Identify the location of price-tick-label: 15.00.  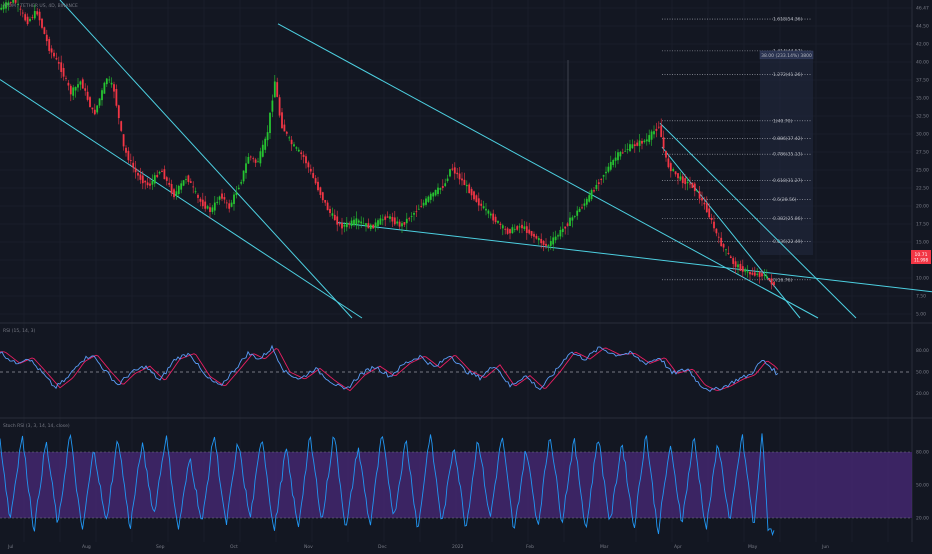
(922, 243).